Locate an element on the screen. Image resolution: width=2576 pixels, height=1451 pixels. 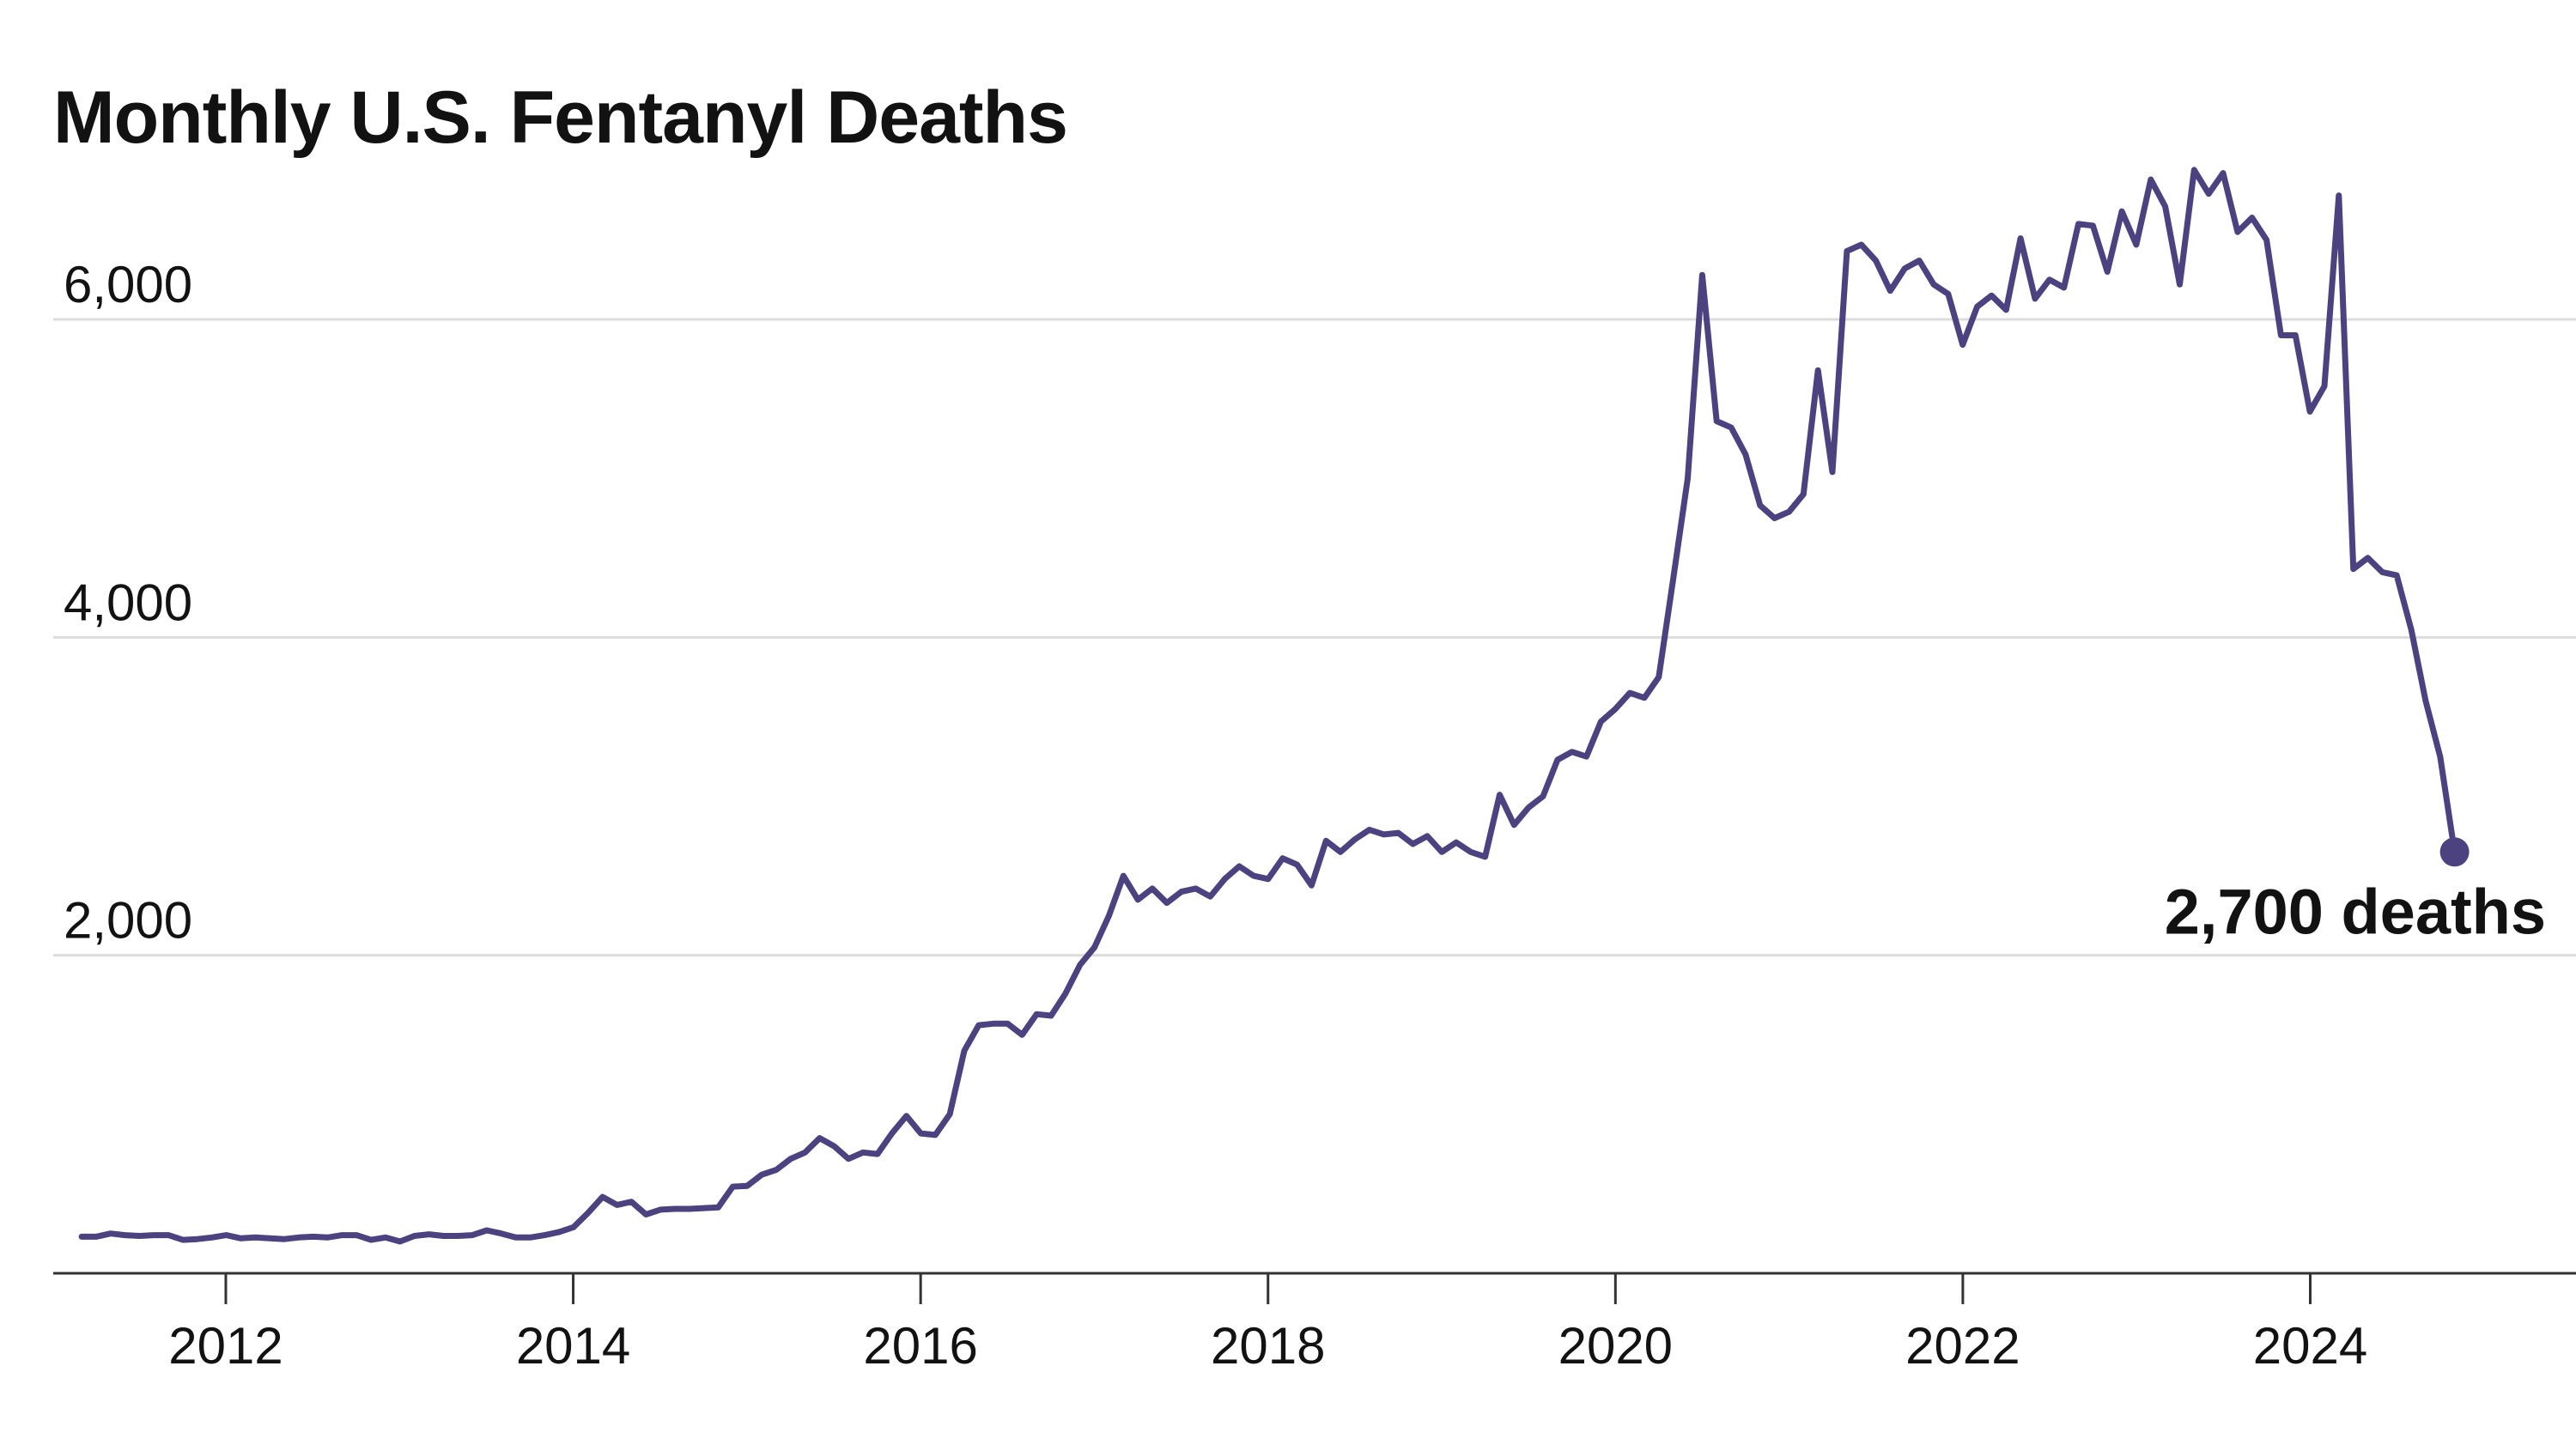
x-tick-label-2020: 2020 is located at coordinates (1616, 1346).